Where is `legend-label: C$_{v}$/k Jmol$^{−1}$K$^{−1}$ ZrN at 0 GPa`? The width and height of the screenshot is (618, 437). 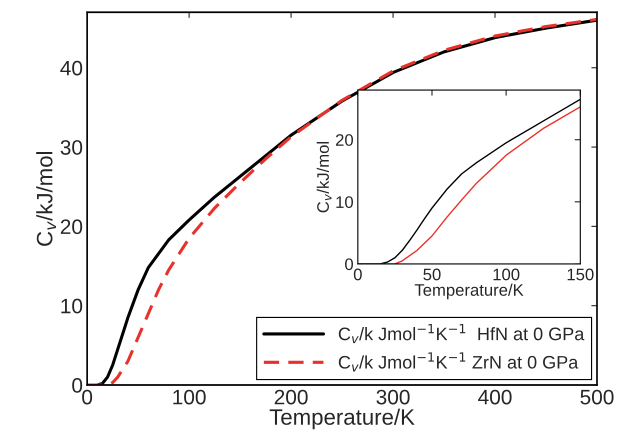 legend-label: C$_{v}$/k Jmol$^{−1}$K$^{−1}$ ZrN at 0 GPa is located at coordinates (458, 362).